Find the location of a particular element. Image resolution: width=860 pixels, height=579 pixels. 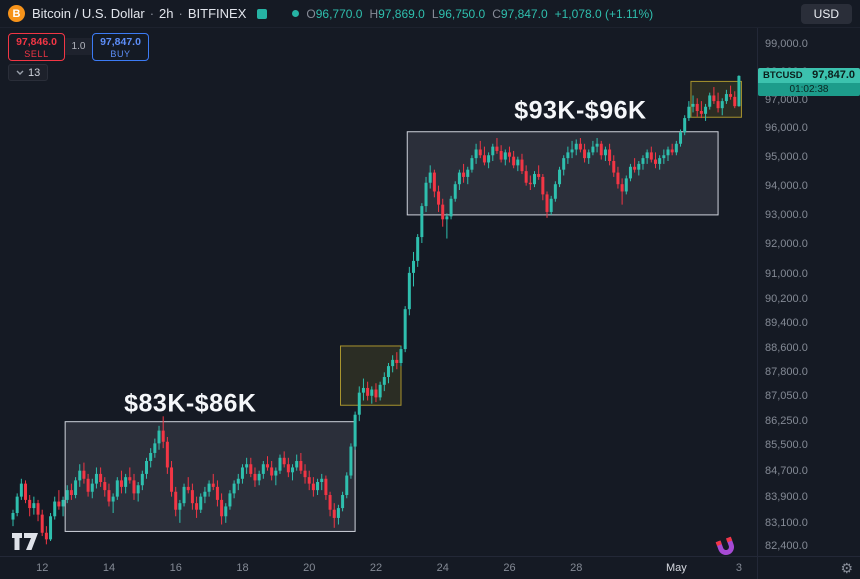

price-axis-label: 90,200.0 is located at coordinates (786, 298).